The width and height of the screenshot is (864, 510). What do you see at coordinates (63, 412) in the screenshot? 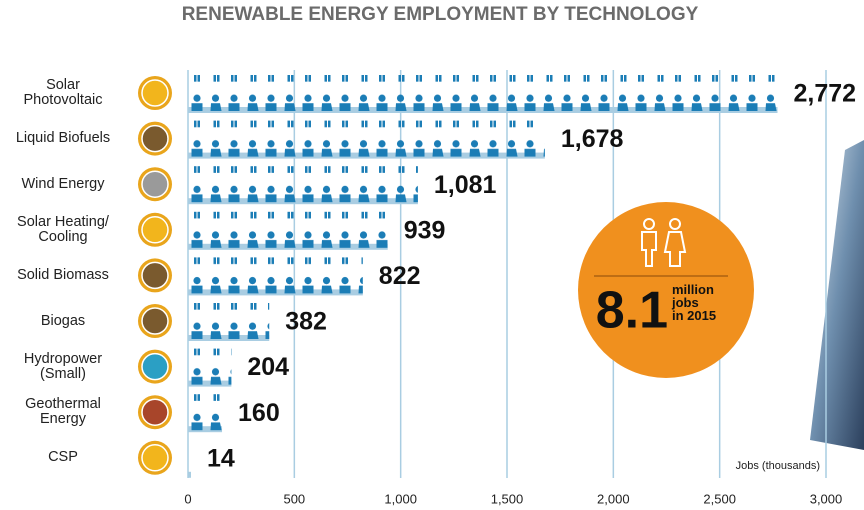
I see `category-label: Geothermal Energy` at bounding box center [63, 412].